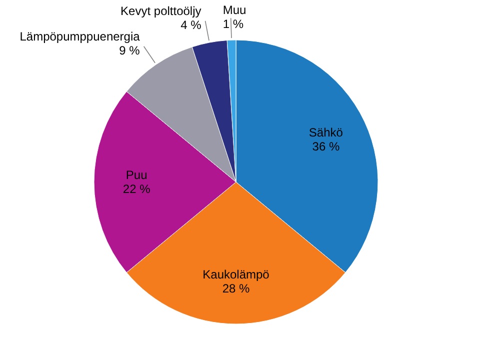 Image resolution: width=492 pixels, height=340 pixels. I want to click on data-label: 36 %, so click(326, 147).